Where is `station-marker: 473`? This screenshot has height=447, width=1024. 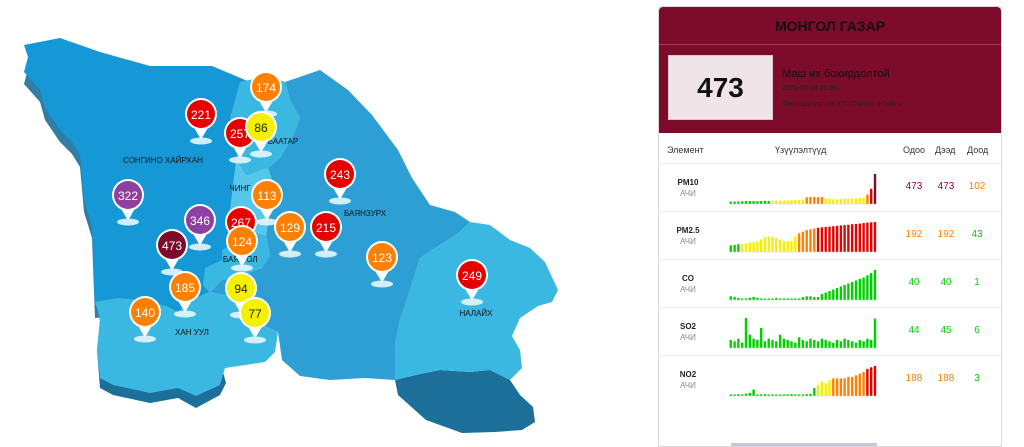 station-marker: 473 is located at coordinates (172, 252).